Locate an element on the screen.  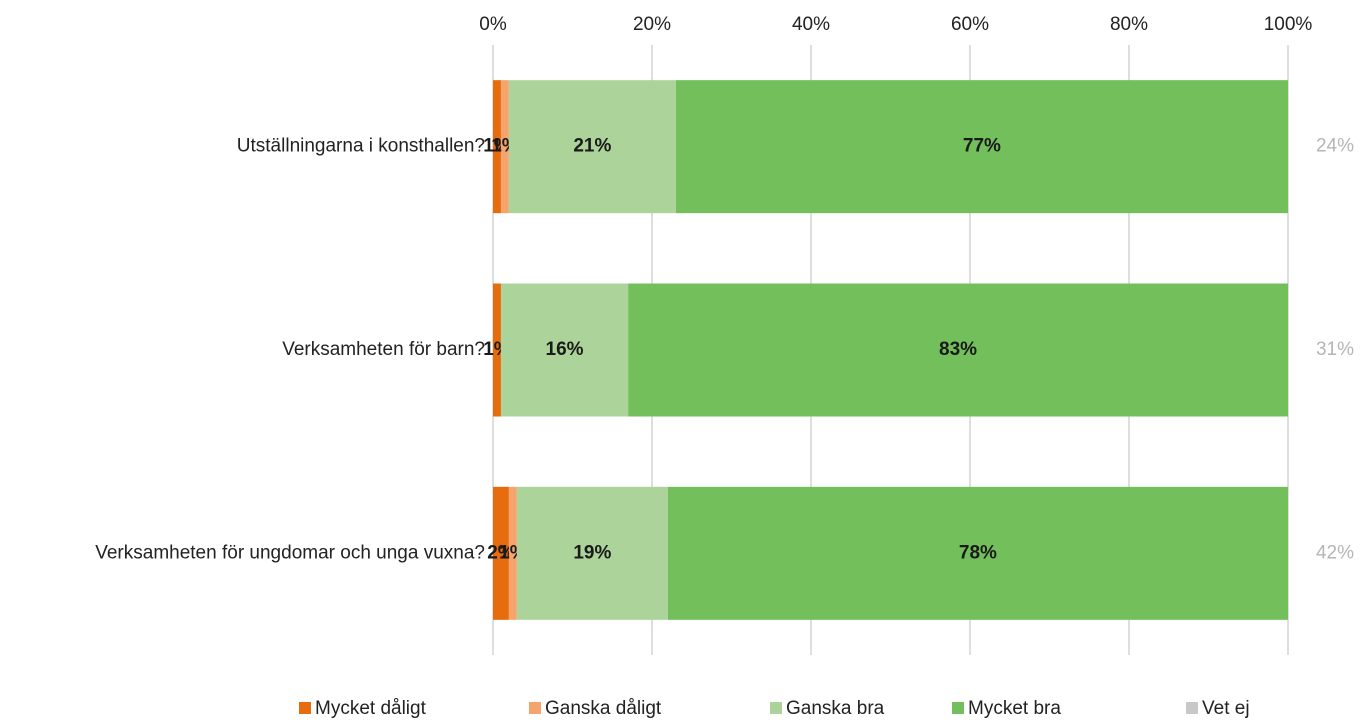
legend-label: Vet ej is located at coordinates (1226, 708).